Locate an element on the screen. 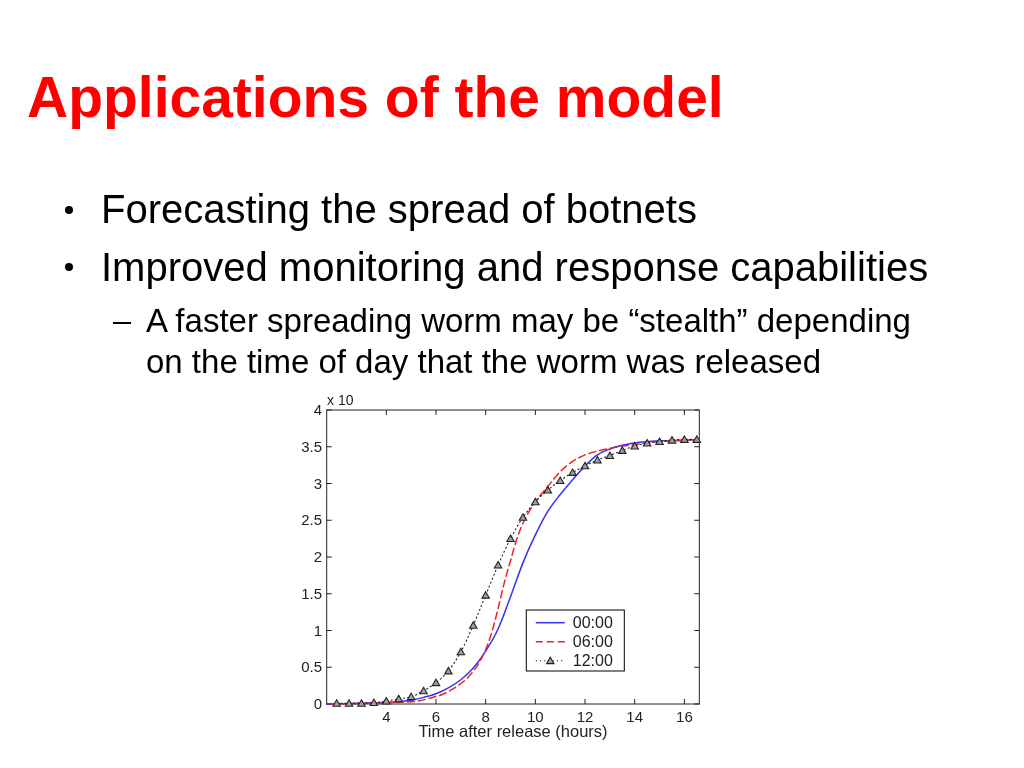 The height and width of the screenshot is (768, 1024). chart-title: Applications of the model is located at coordinates (375, 97).